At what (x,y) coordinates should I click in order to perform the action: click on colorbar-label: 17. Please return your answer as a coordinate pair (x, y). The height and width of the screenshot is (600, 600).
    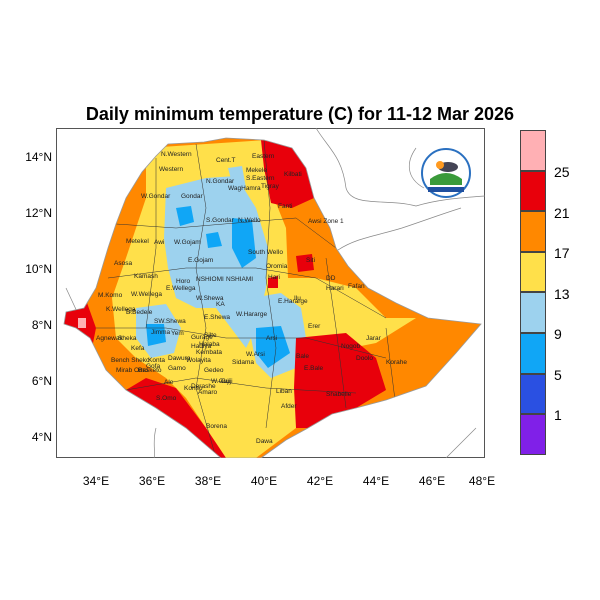
    Looking at the image, I should click on (562, 253).